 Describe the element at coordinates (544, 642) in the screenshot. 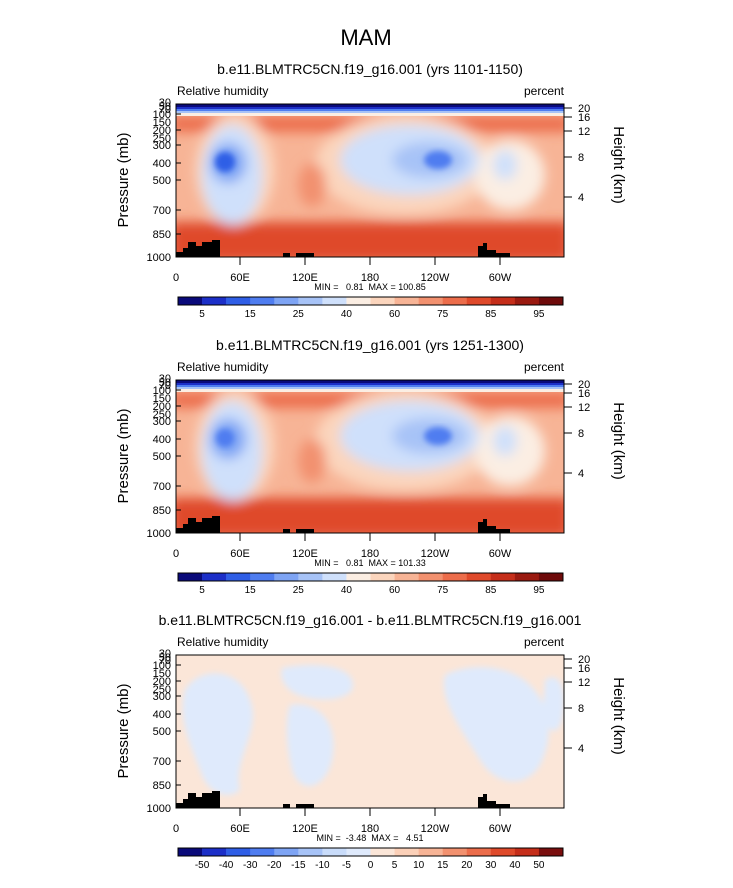

I see `panel-3-right-label: percent` at that location.